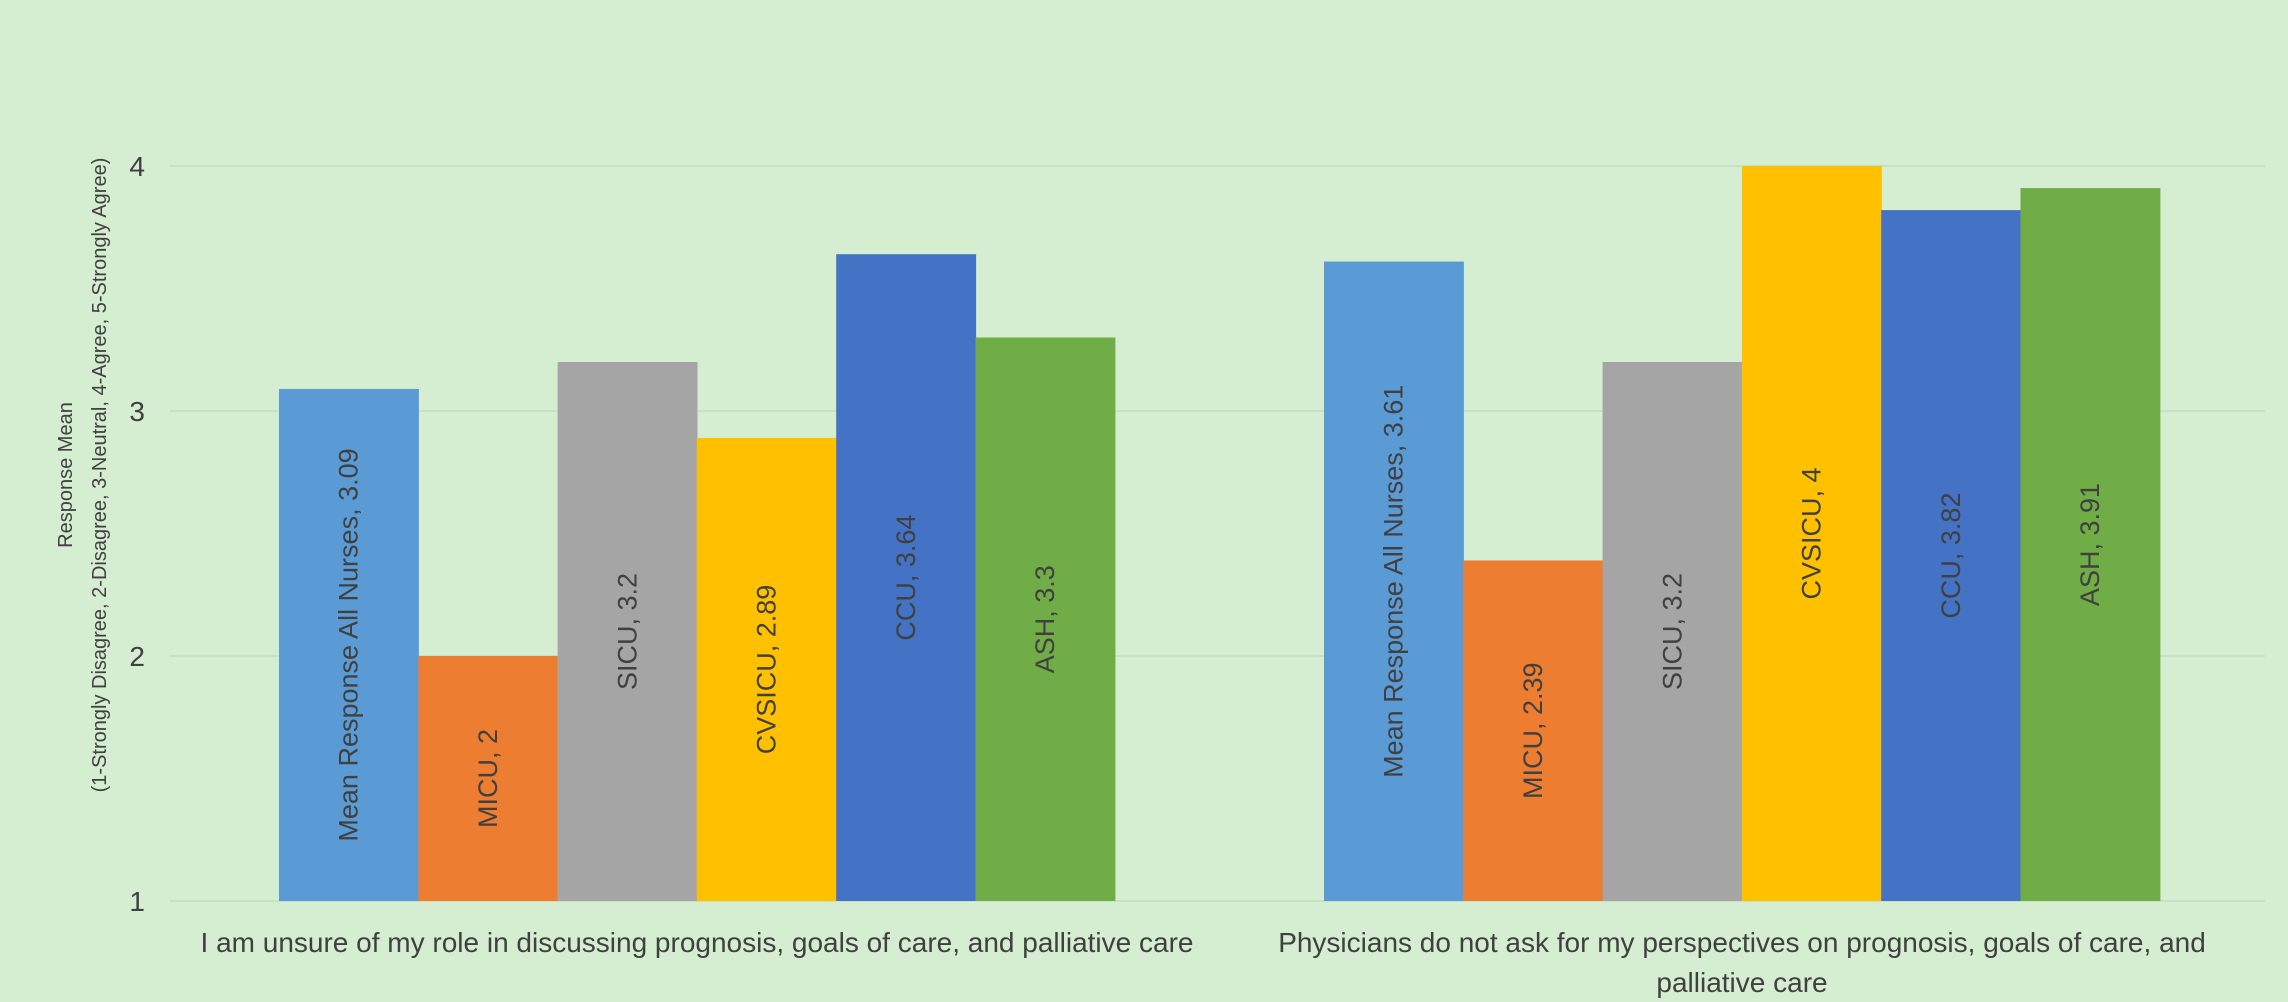  Describe the element at coordinates (137, 901) in the screenshot. I see `y-tick-label: 1` at that location.